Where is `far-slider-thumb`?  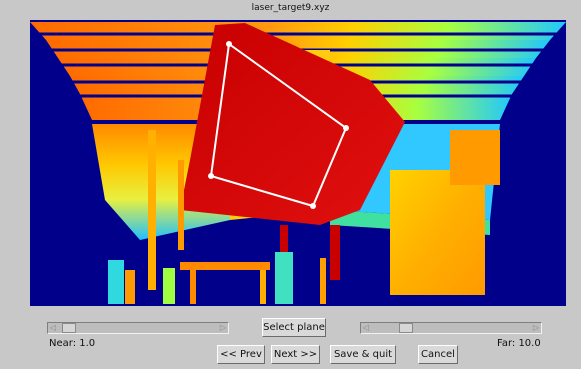
far-slider-thumb is located at coordinates (406, 328).